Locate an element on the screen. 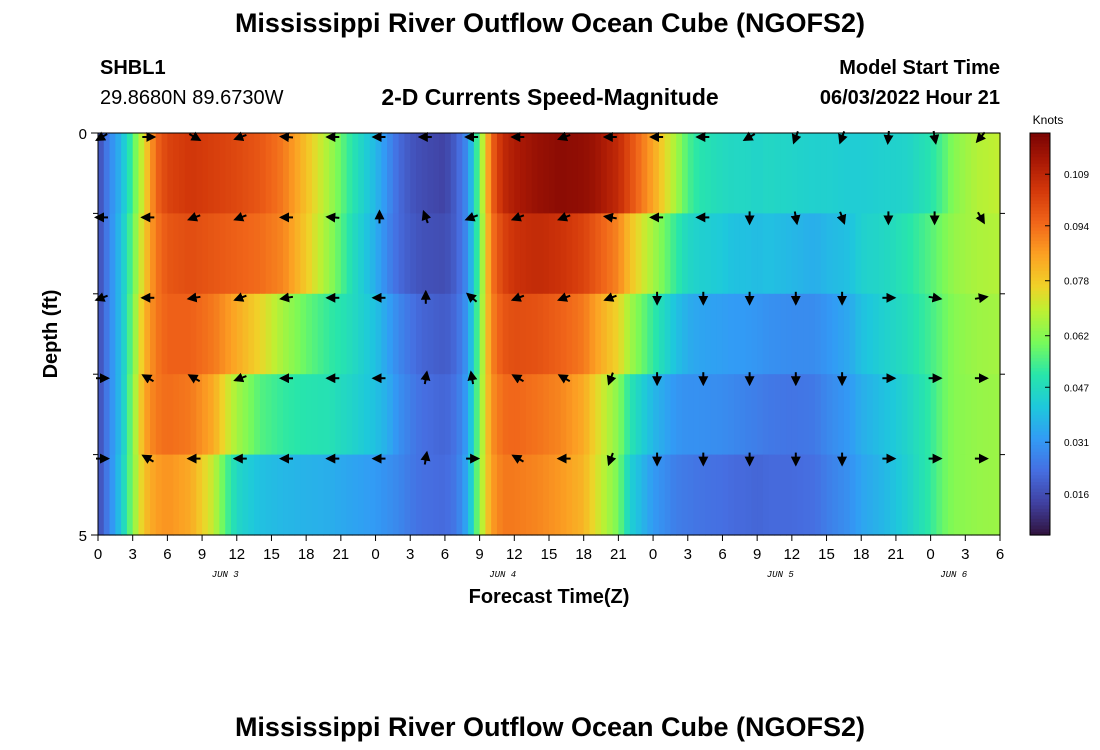  chart-title: 2-D Currents Speed-Magnitude is located at coordinates (550, 97).